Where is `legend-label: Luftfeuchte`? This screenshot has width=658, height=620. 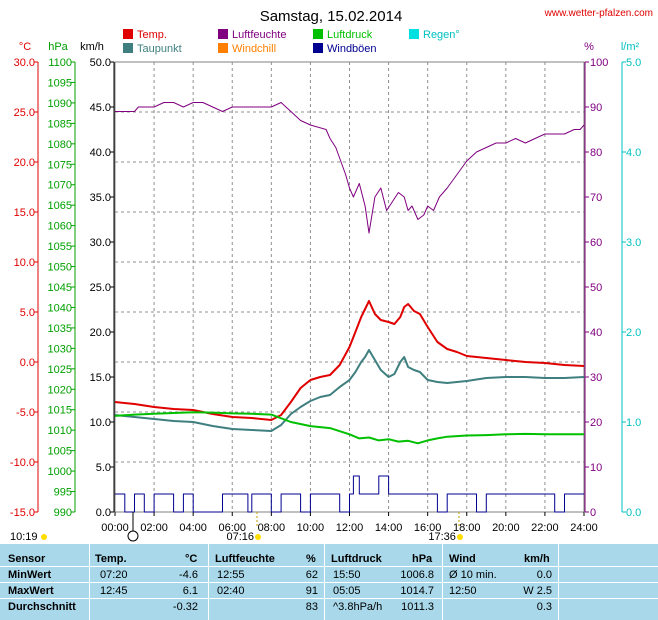
legend-label: Luftfeuchte is located at coordinates (259, 35).